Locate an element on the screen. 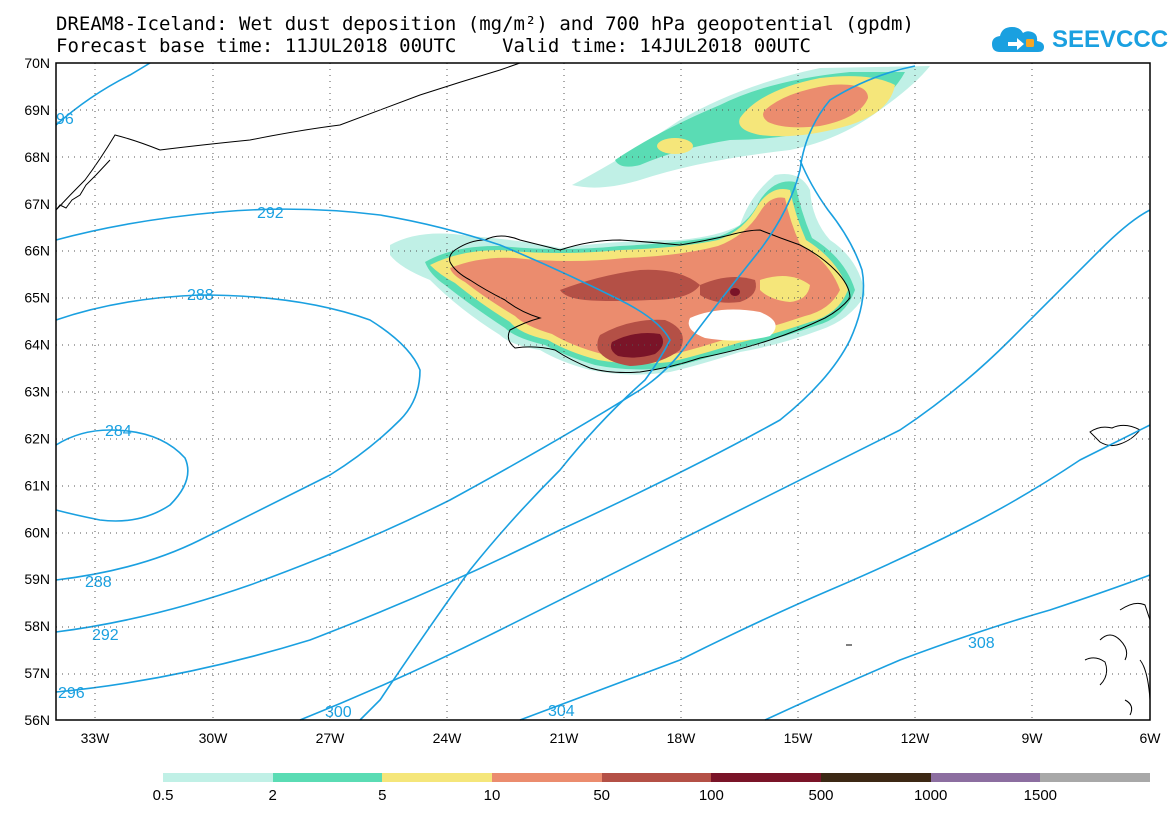  contour-label: 284 is located at coordinates (118, 431).